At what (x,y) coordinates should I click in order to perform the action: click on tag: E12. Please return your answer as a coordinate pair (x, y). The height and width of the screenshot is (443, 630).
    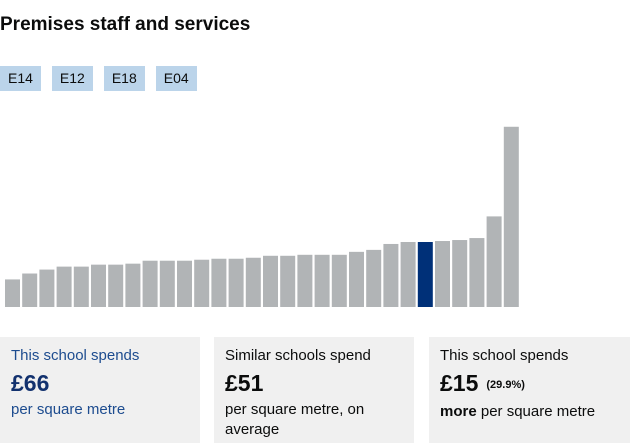
    Looking at the image, I should click on (72, 78).